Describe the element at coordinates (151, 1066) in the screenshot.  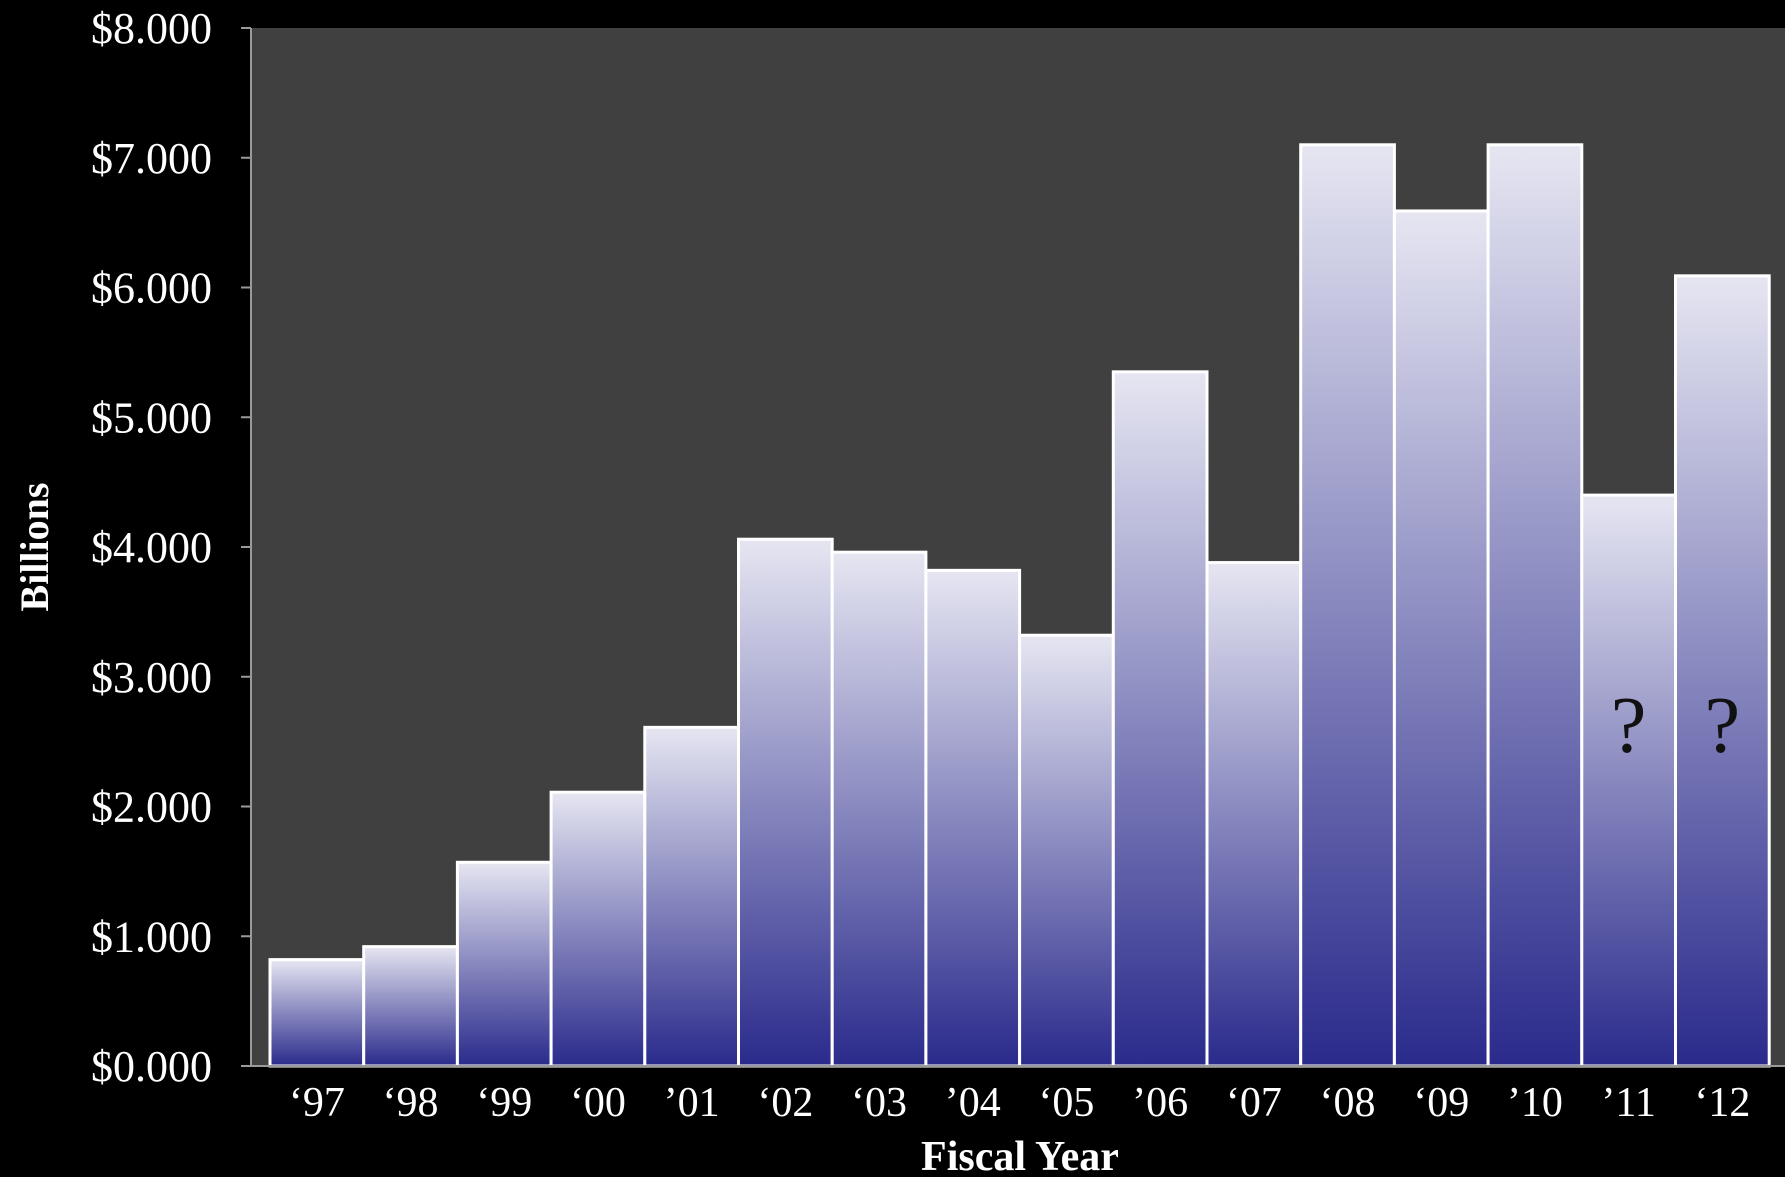
I see `y-tick-label: $0.000` at that location.